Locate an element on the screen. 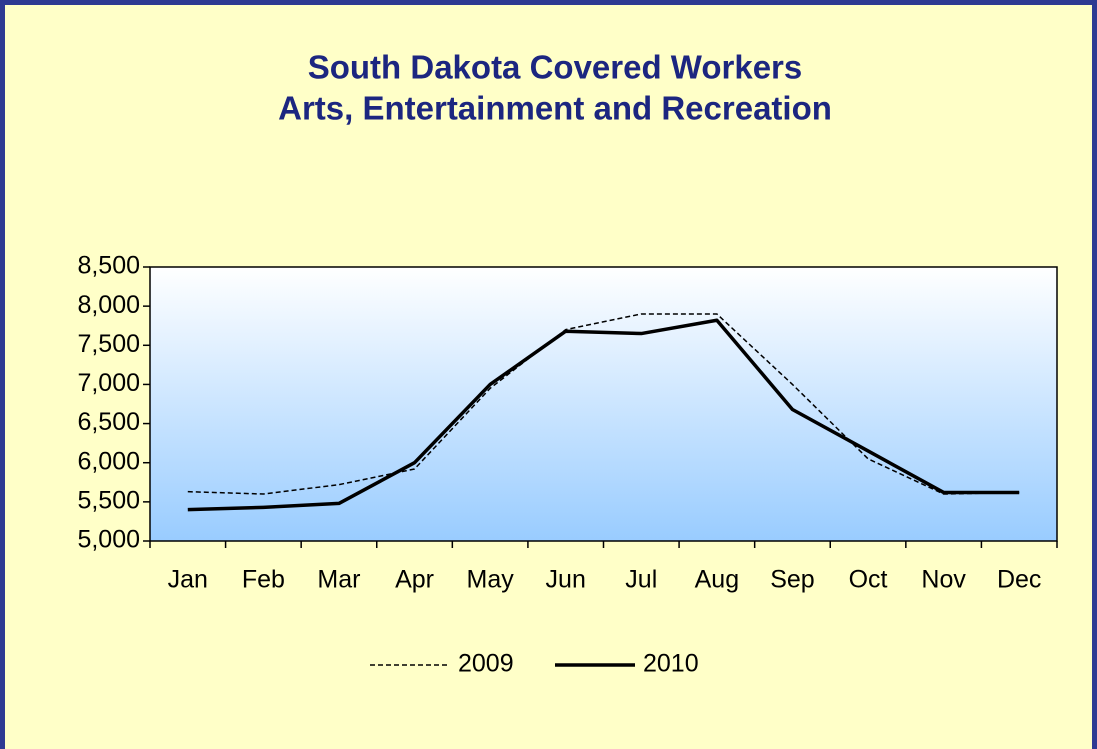 This screenshot has height=749, width=1097. legend-label: 2010 is located at coordinates (671, 664).